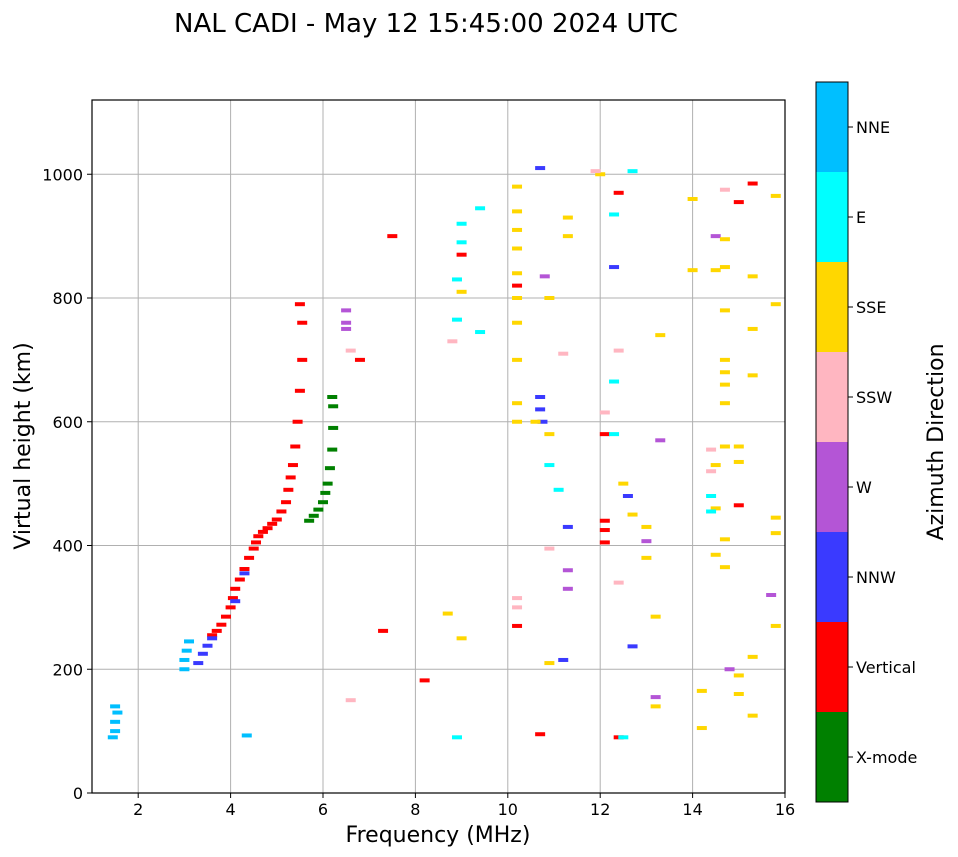 This screenshot has width=958, height=857. Describe the element at coordinates (508, 809) in the screenshot. I see `x-tick-label: 10` at that location.